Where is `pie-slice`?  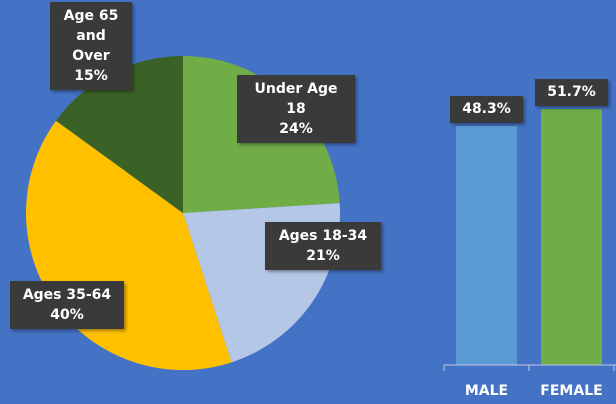
pie-slice is located at coordinates (119, 134).